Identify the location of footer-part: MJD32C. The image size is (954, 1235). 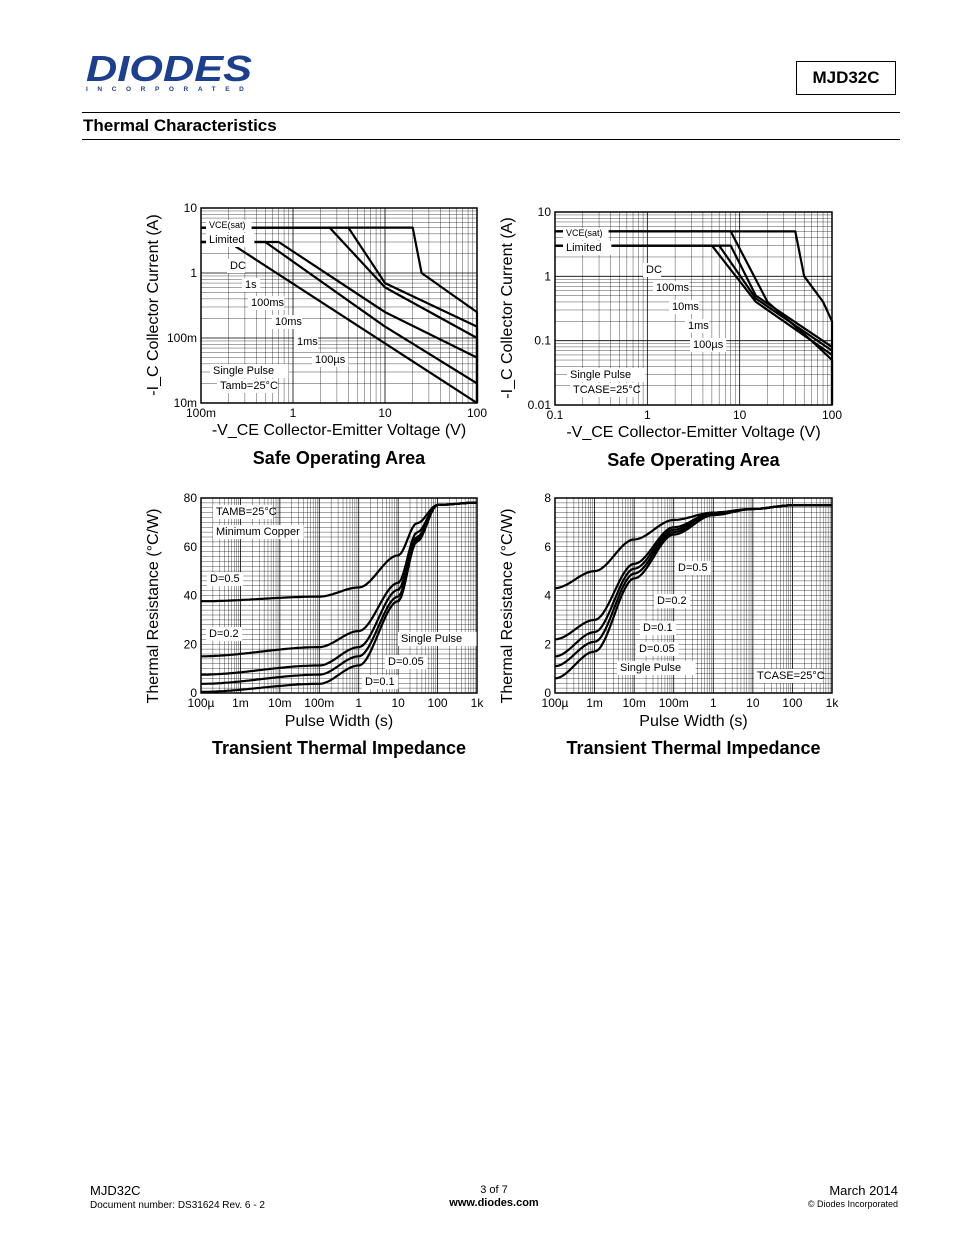
(115, 1190).